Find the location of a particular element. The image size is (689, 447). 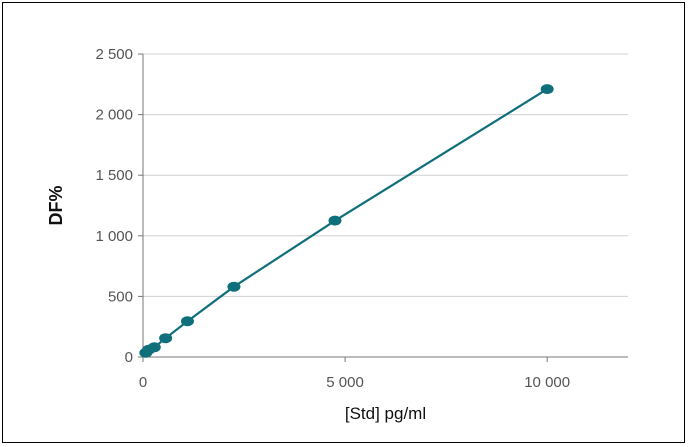

y-tick-label: 2 500 is located at coordinates (114, 54).